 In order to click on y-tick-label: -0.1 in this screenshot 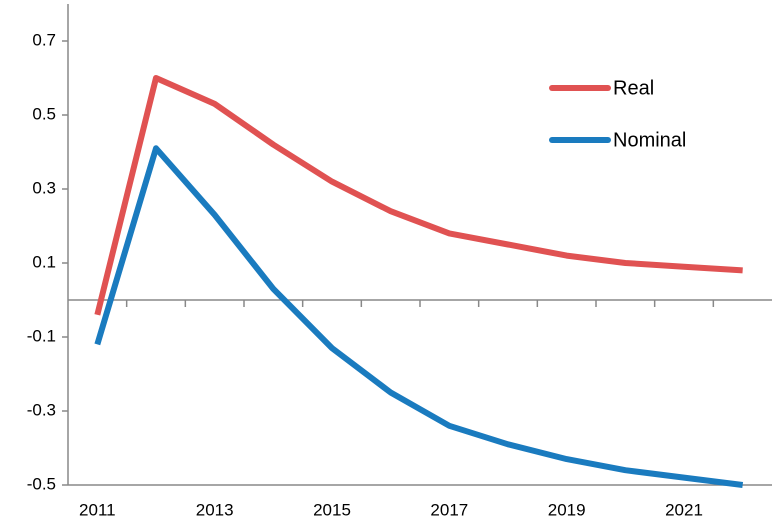, I will do `click(41, 335)`.